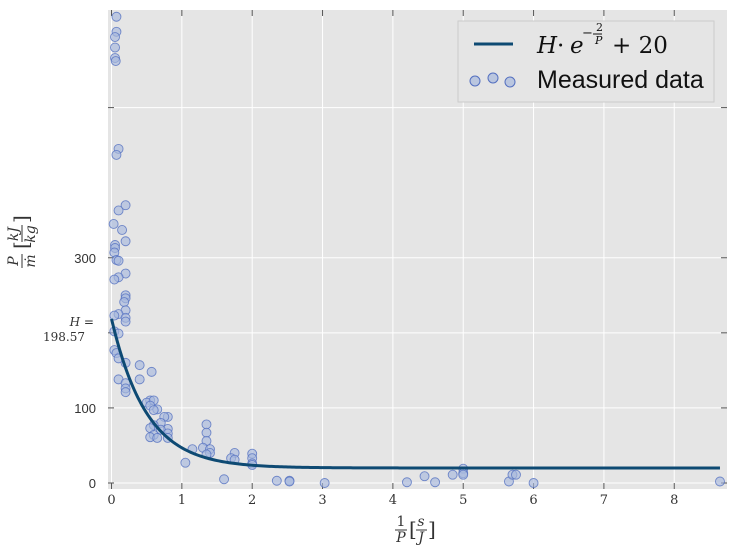 This screenshot has width=736, height=557. What do you see at coordinates (599, 27) in the screenshot?
I see `svg-text: 2` at bounding box center [599, 27].